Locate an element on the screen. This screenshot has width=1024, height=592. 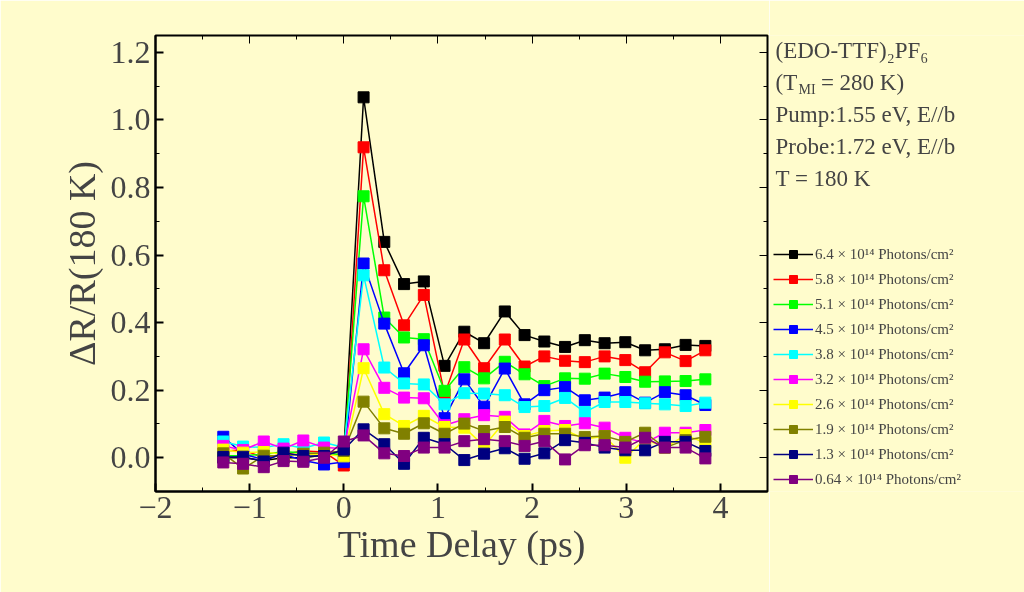
x-tick-label: −1 is located at coordinates (249, 506).